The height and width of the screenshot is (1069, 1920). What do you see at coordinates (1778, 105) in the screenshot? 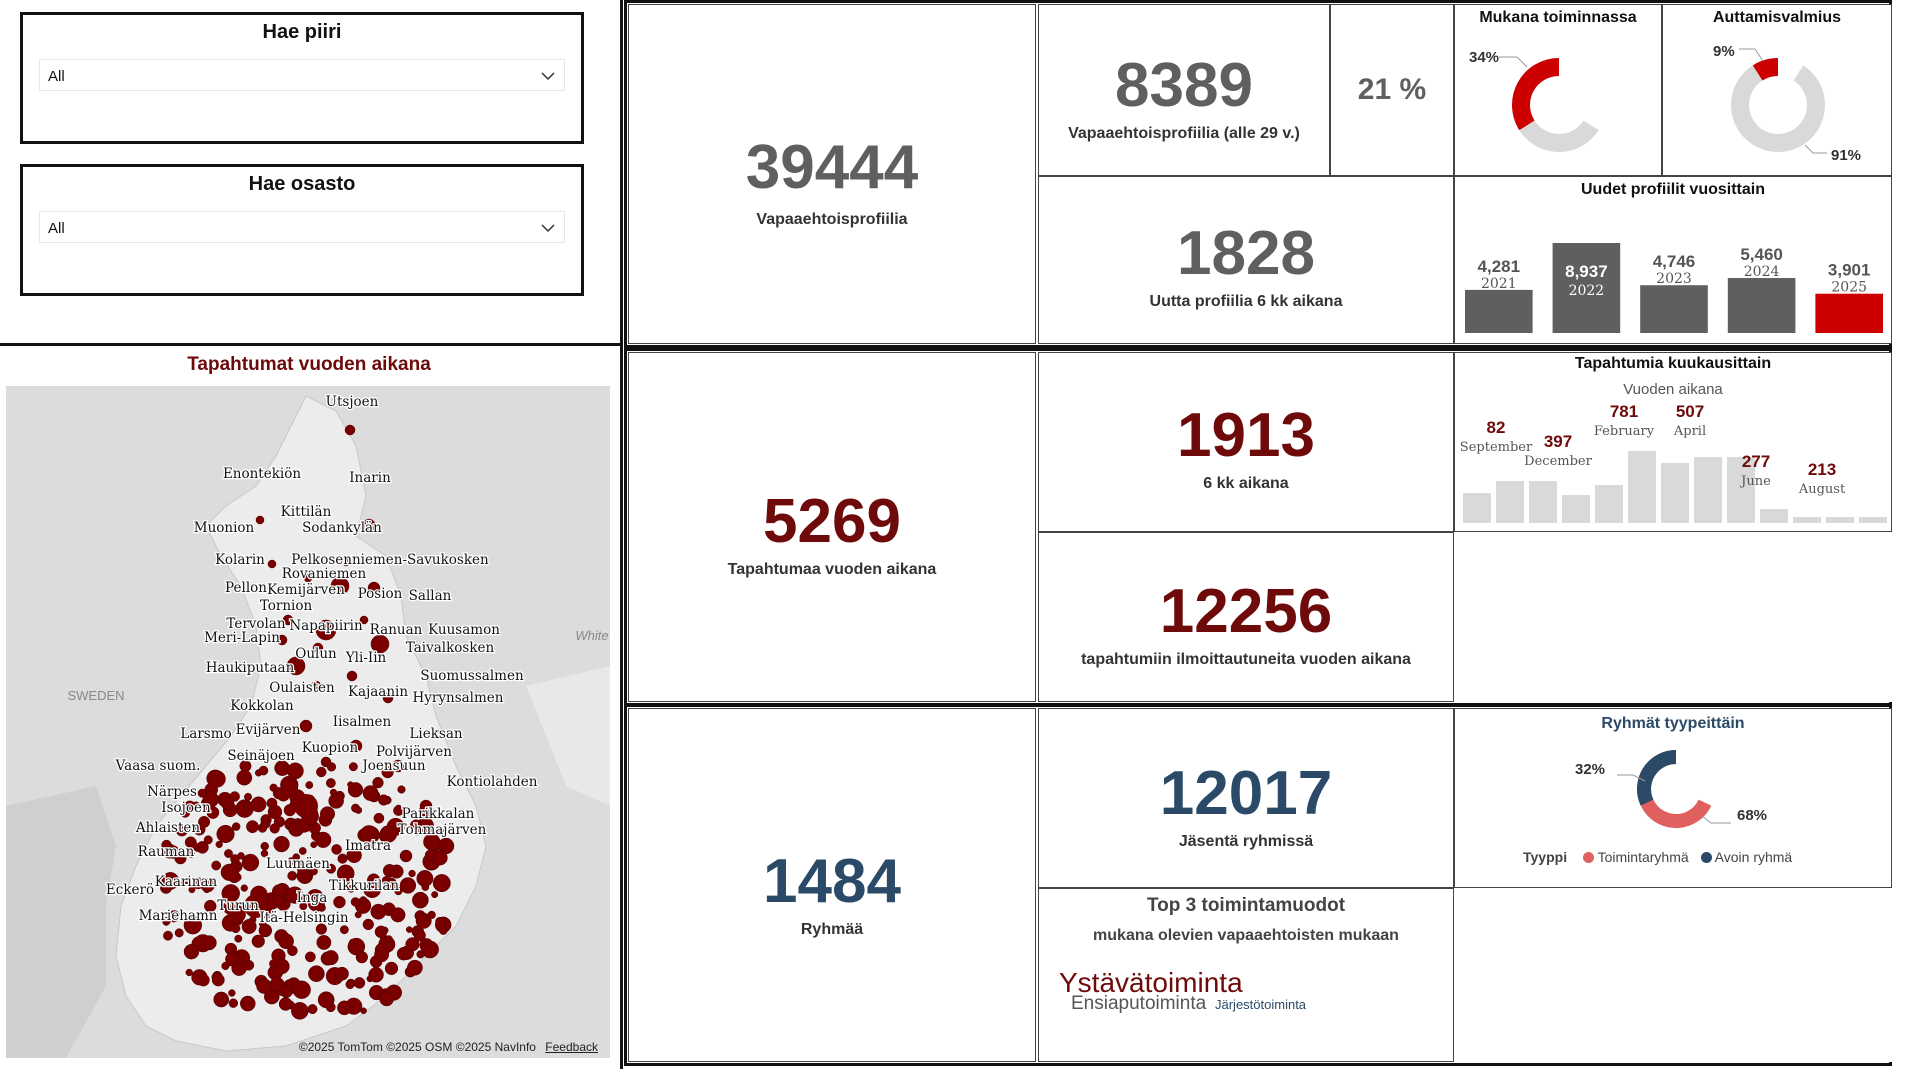
I see `donut-slice-not-ready` at bounding box center [1778, 105].